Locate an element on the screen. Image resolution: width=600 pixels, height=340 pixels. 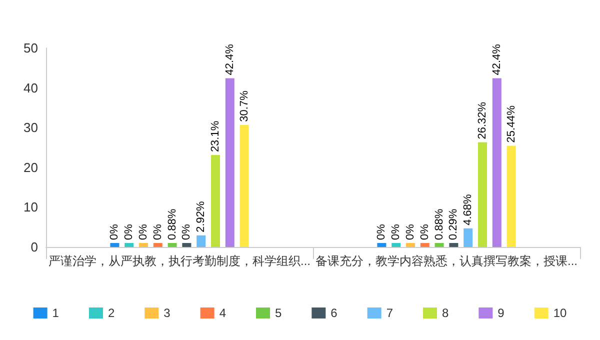
y-tick-label: 30 is located at coordinates (31, 128).